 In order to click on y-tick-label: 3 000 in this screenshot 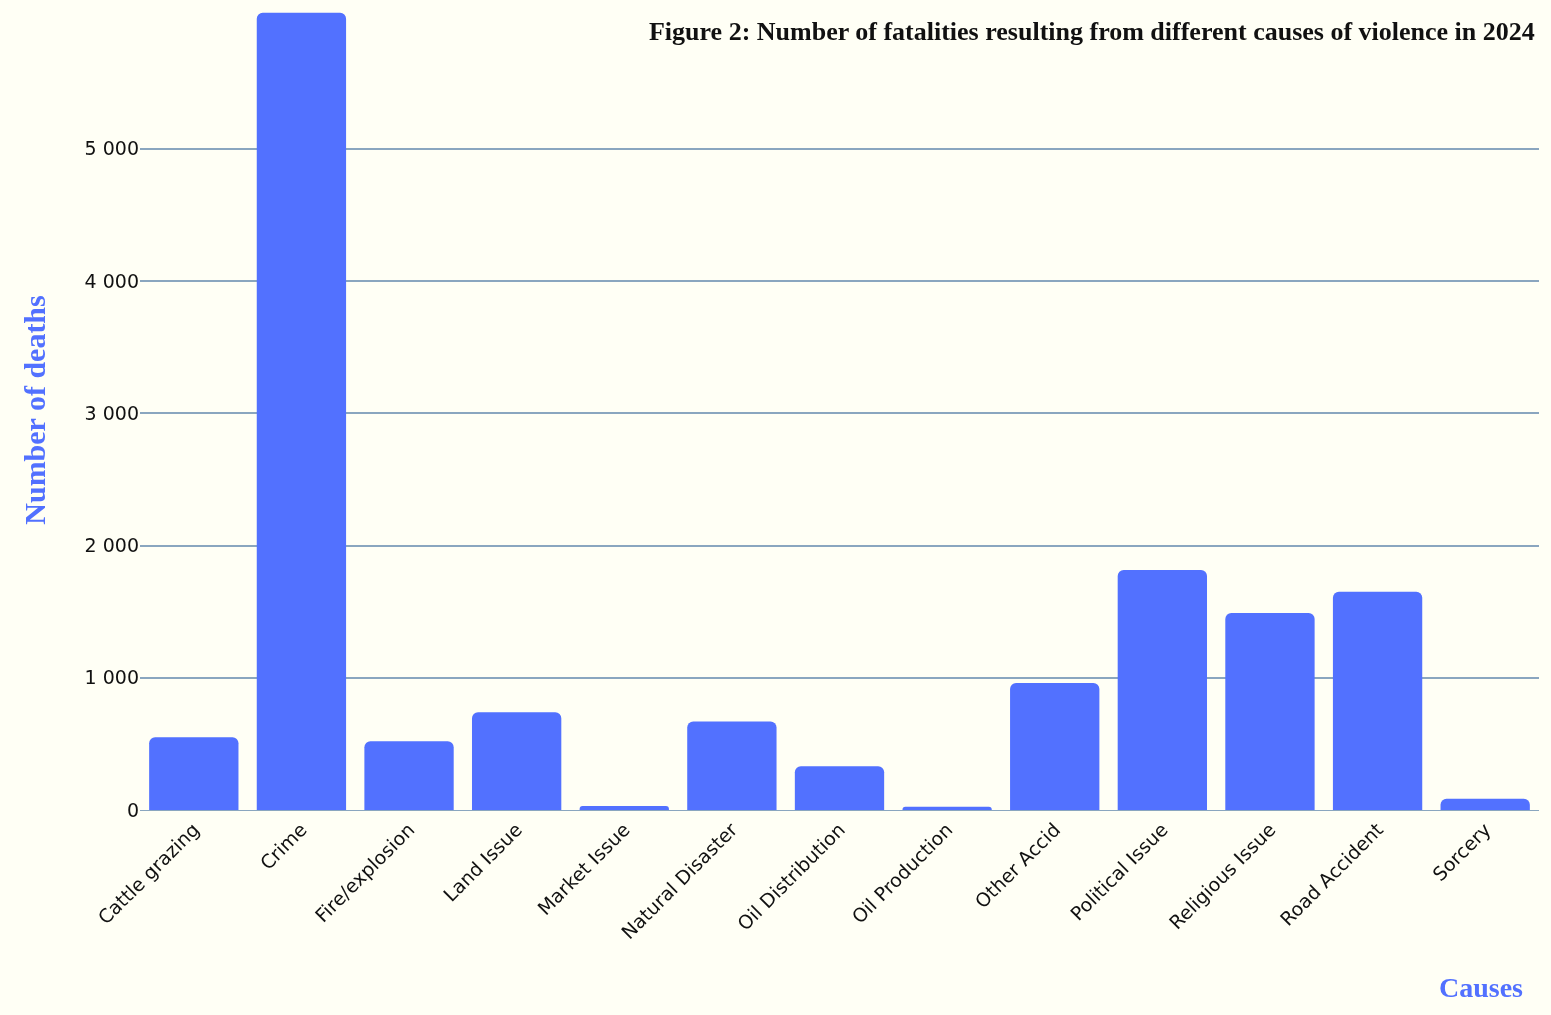, I will do `click(111, 412)`.